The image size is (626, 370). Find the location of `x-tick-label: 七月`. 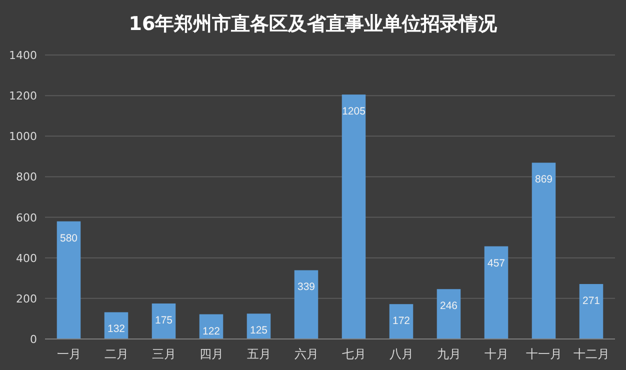

x-tick-label: 七月 is located at coordinates (354, 354).